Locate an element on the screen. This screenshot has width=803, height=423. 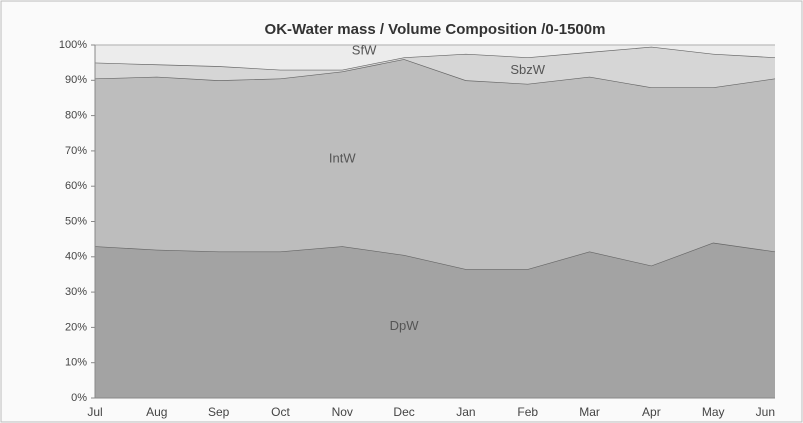
series-label: SbzW is located at coordinates (527, 69).